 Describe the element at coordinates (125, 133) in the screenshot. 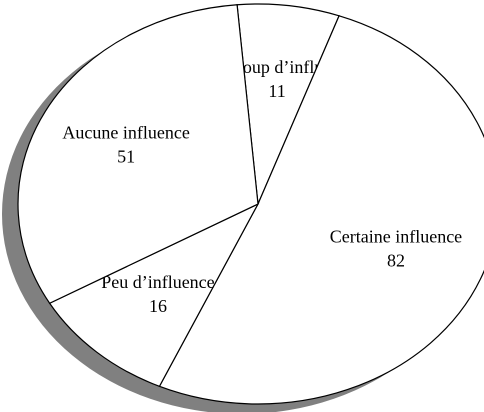

I see `slice-label: Aucune influence` at that location.